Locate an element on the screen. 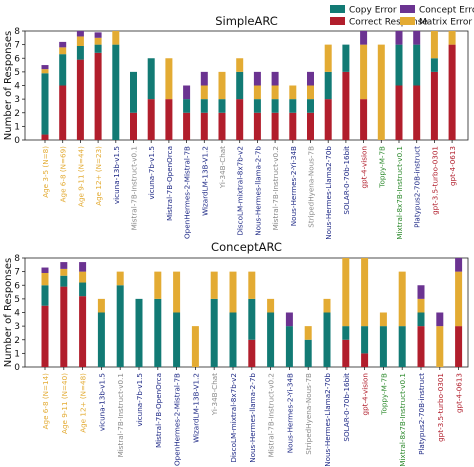 The height and width of the screenshot is (467, 474). x-tick-label: Mistral-7B-Instruct-v0.1 is located at coordinates (120, 415).